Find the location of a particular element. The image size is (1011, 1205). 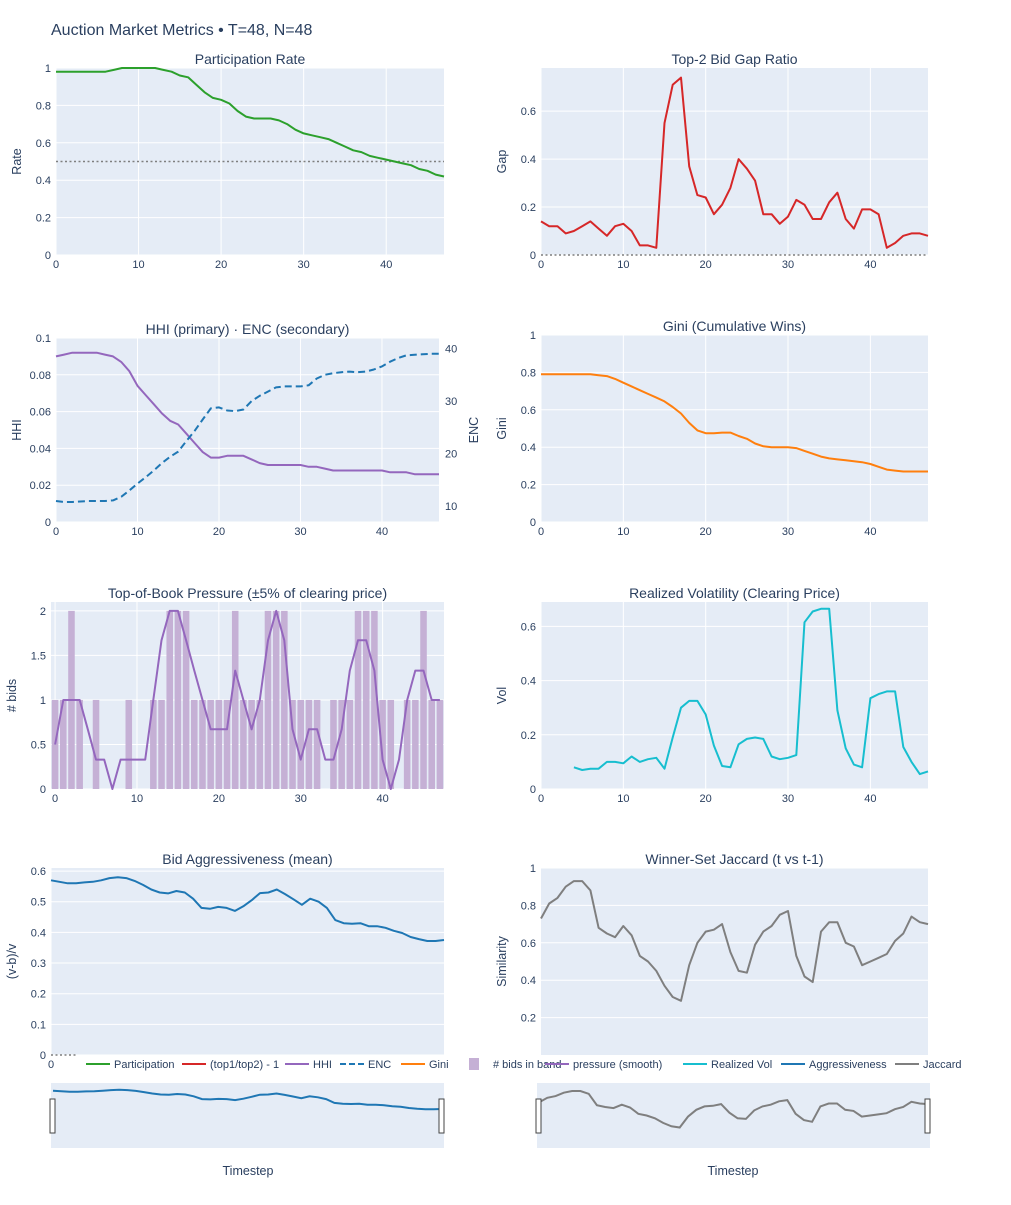

legend-item: Participation is located at coordinates (130, 1065).